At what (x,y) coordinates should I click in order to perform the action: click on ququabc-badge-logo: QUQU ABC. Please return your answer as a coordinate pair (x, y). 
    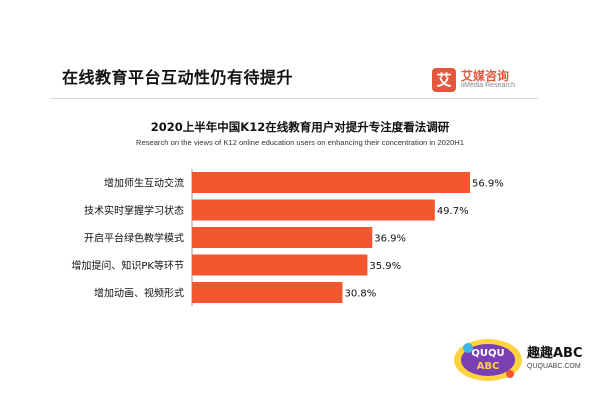
    Looking at the image, I should click on (488, 360).